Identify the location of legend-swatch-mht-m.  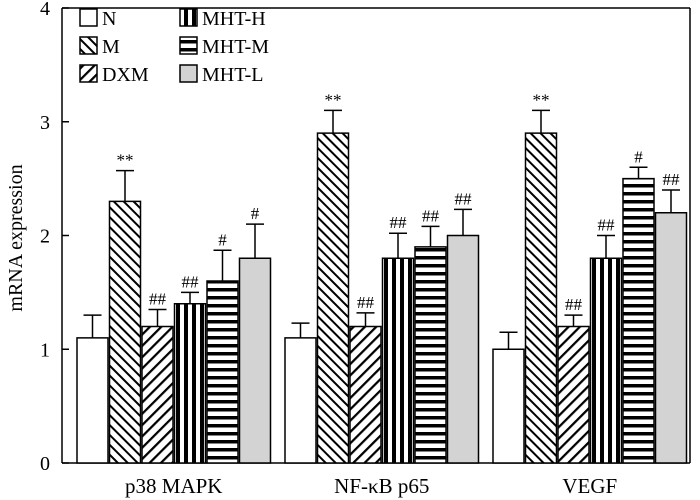
(188, 45).